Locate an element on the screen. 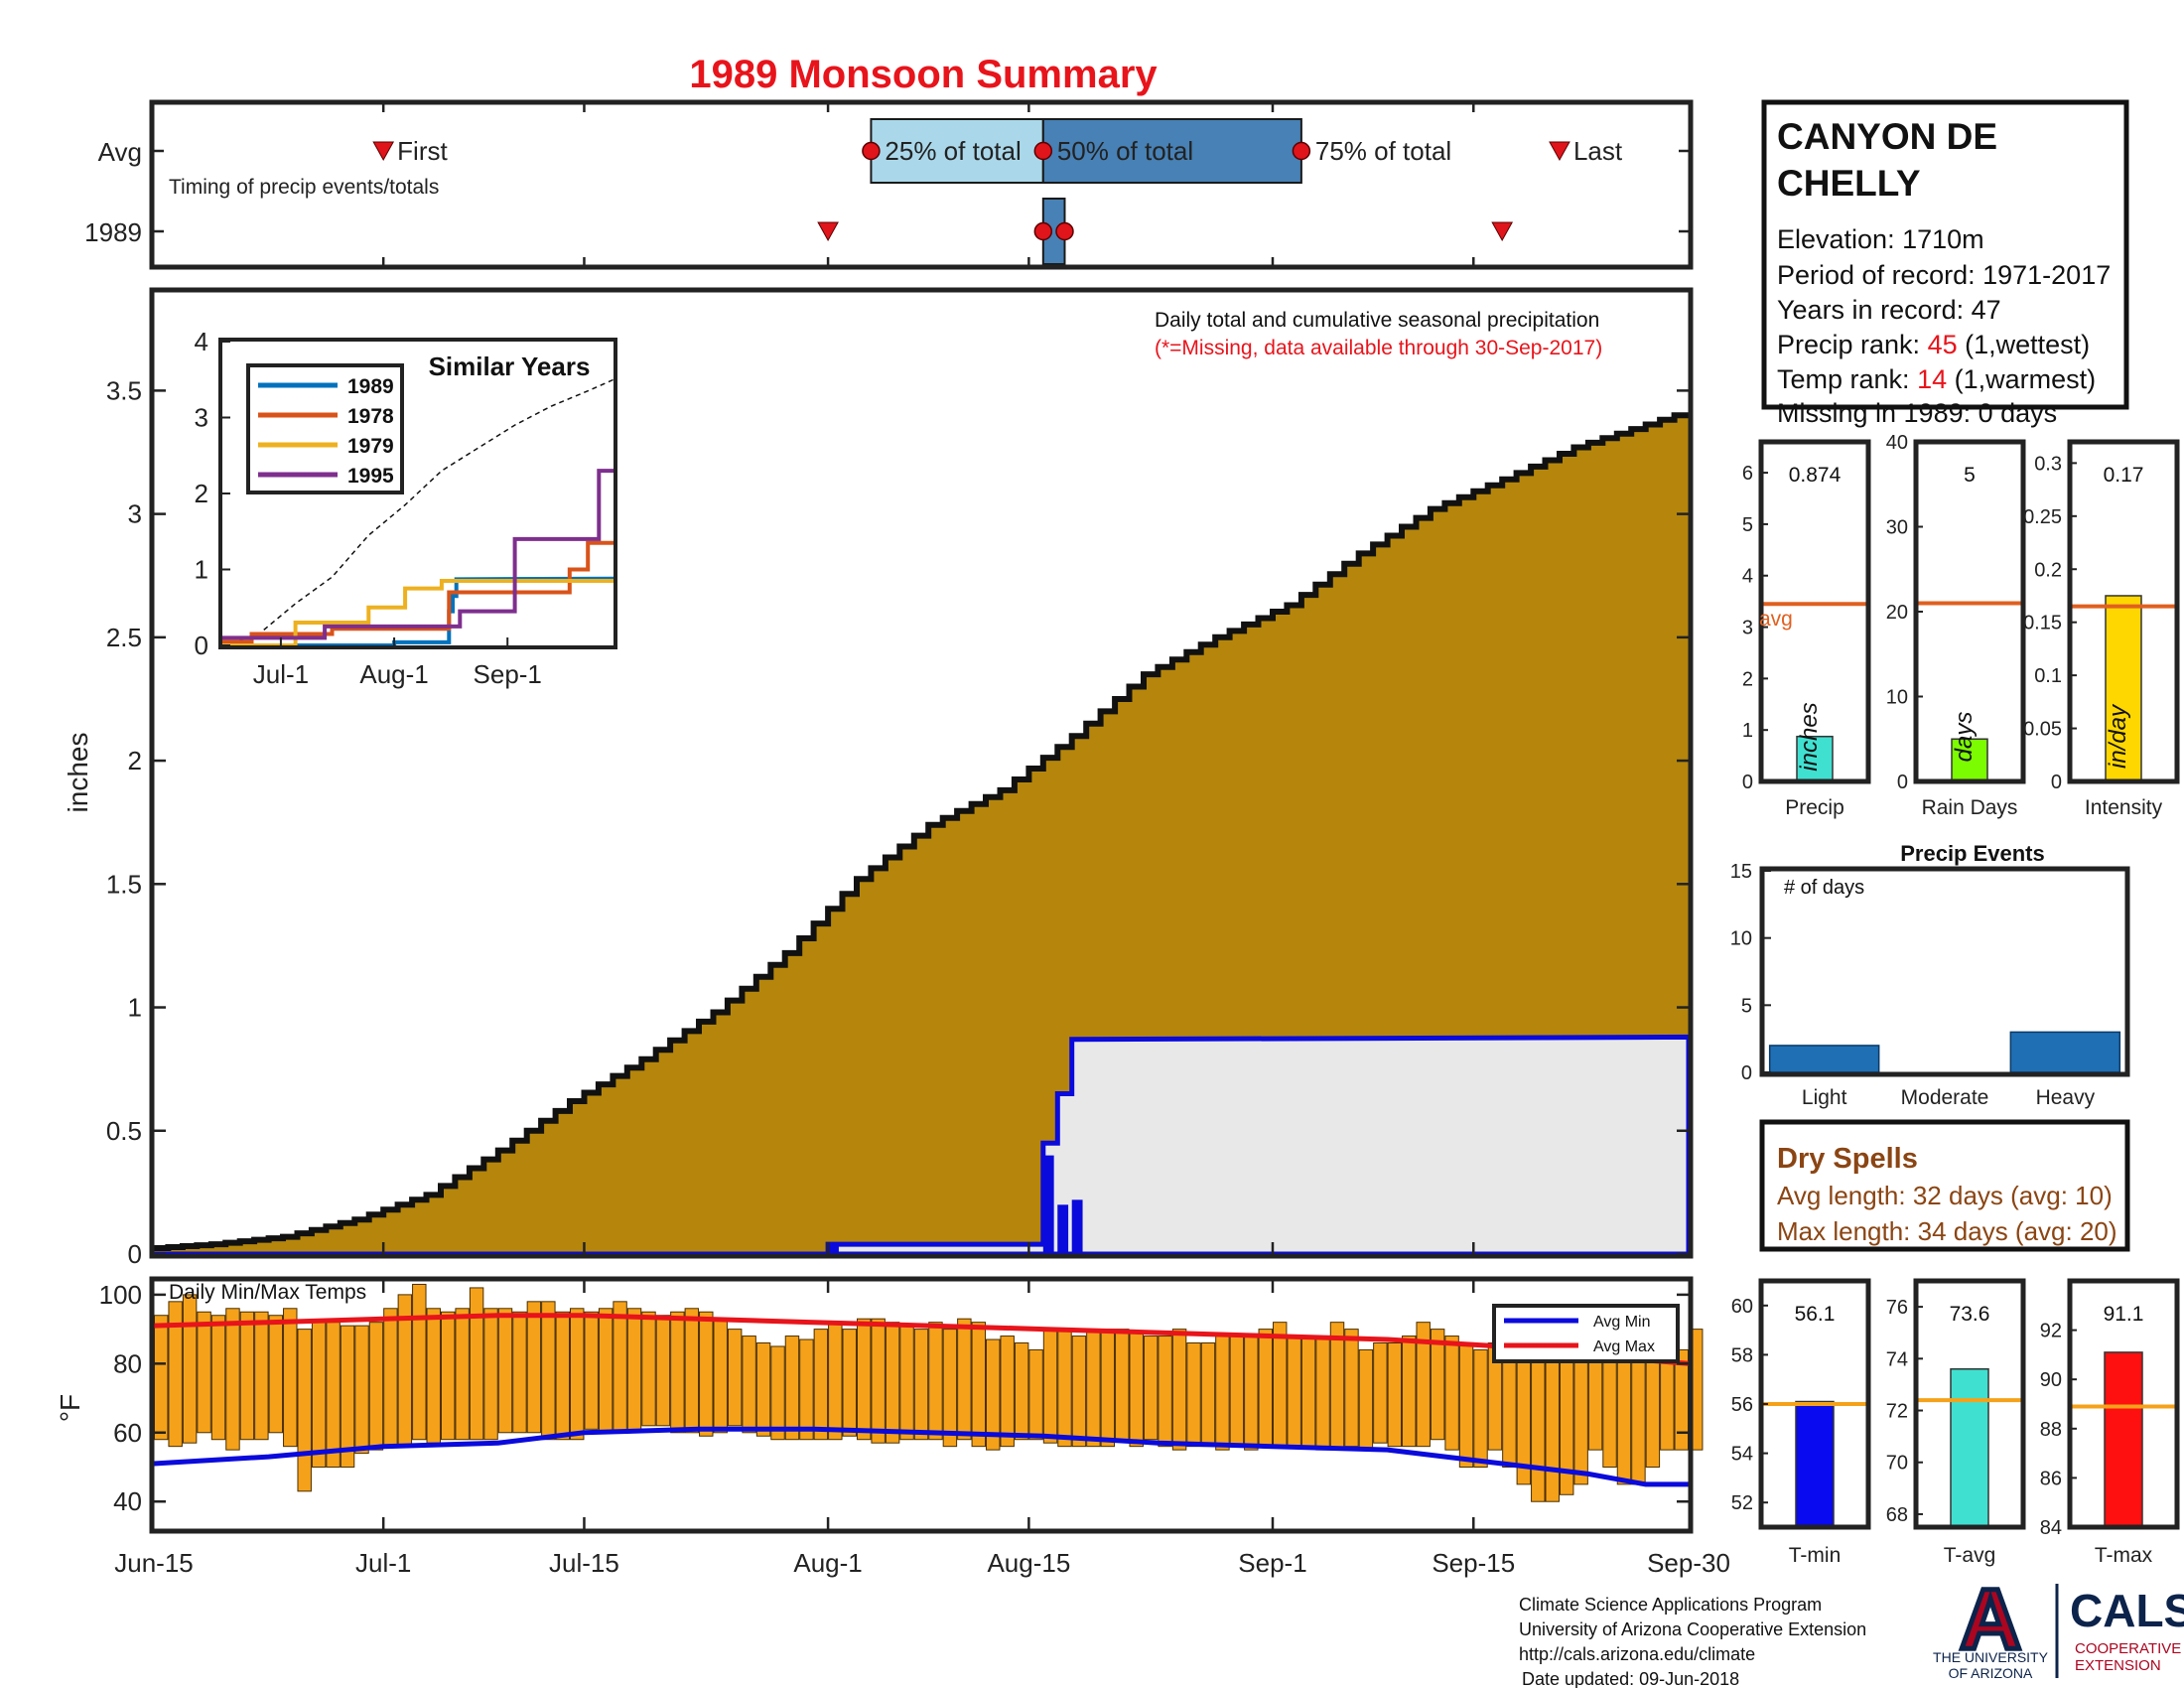  tmin-value: 56.1 is located at coordinates (1815, 1314).